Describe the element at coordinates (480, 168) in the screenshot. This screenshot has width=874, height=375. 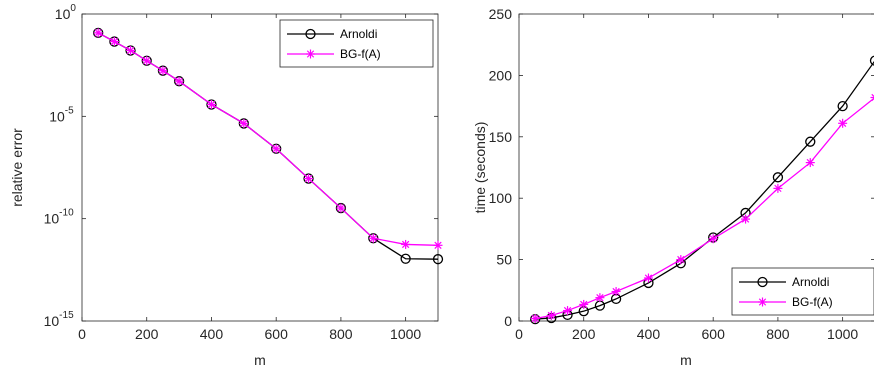
I see `y-axis-label: time (seconds)` at that location.